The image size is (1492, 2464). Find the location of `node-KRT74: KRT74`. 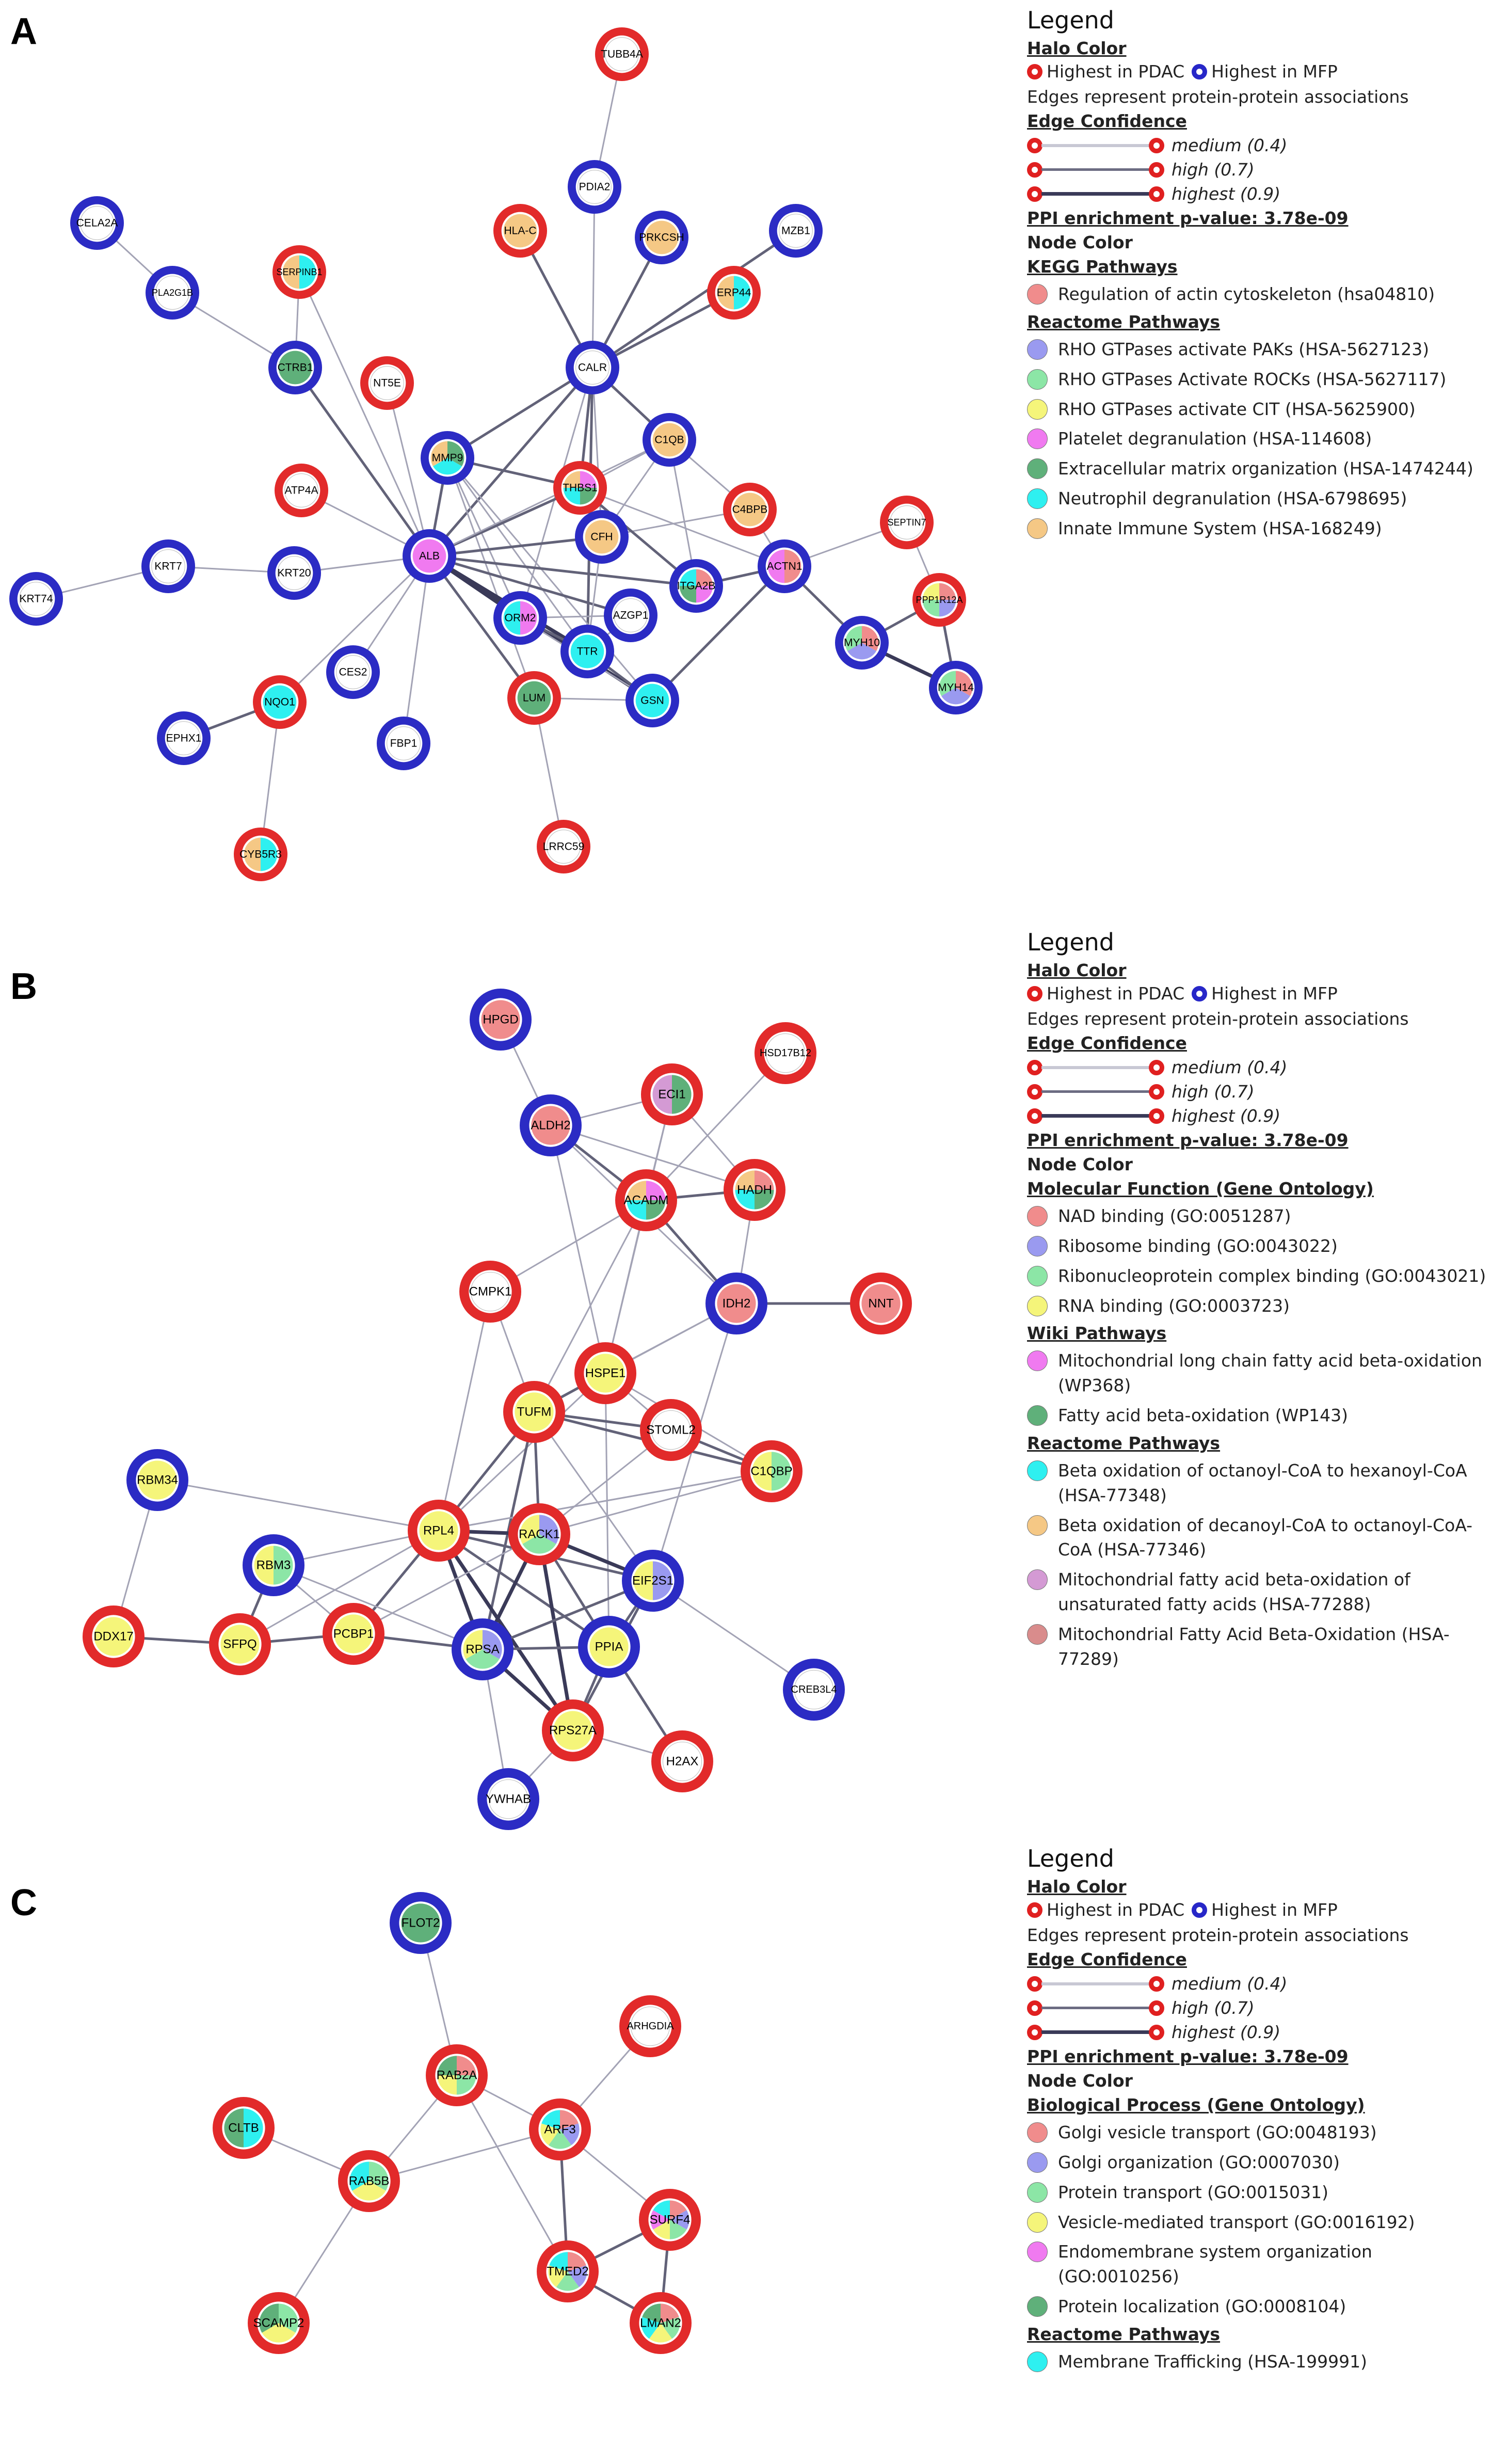

node-KRT74: KRT74 is located at coordinates (36, 599).